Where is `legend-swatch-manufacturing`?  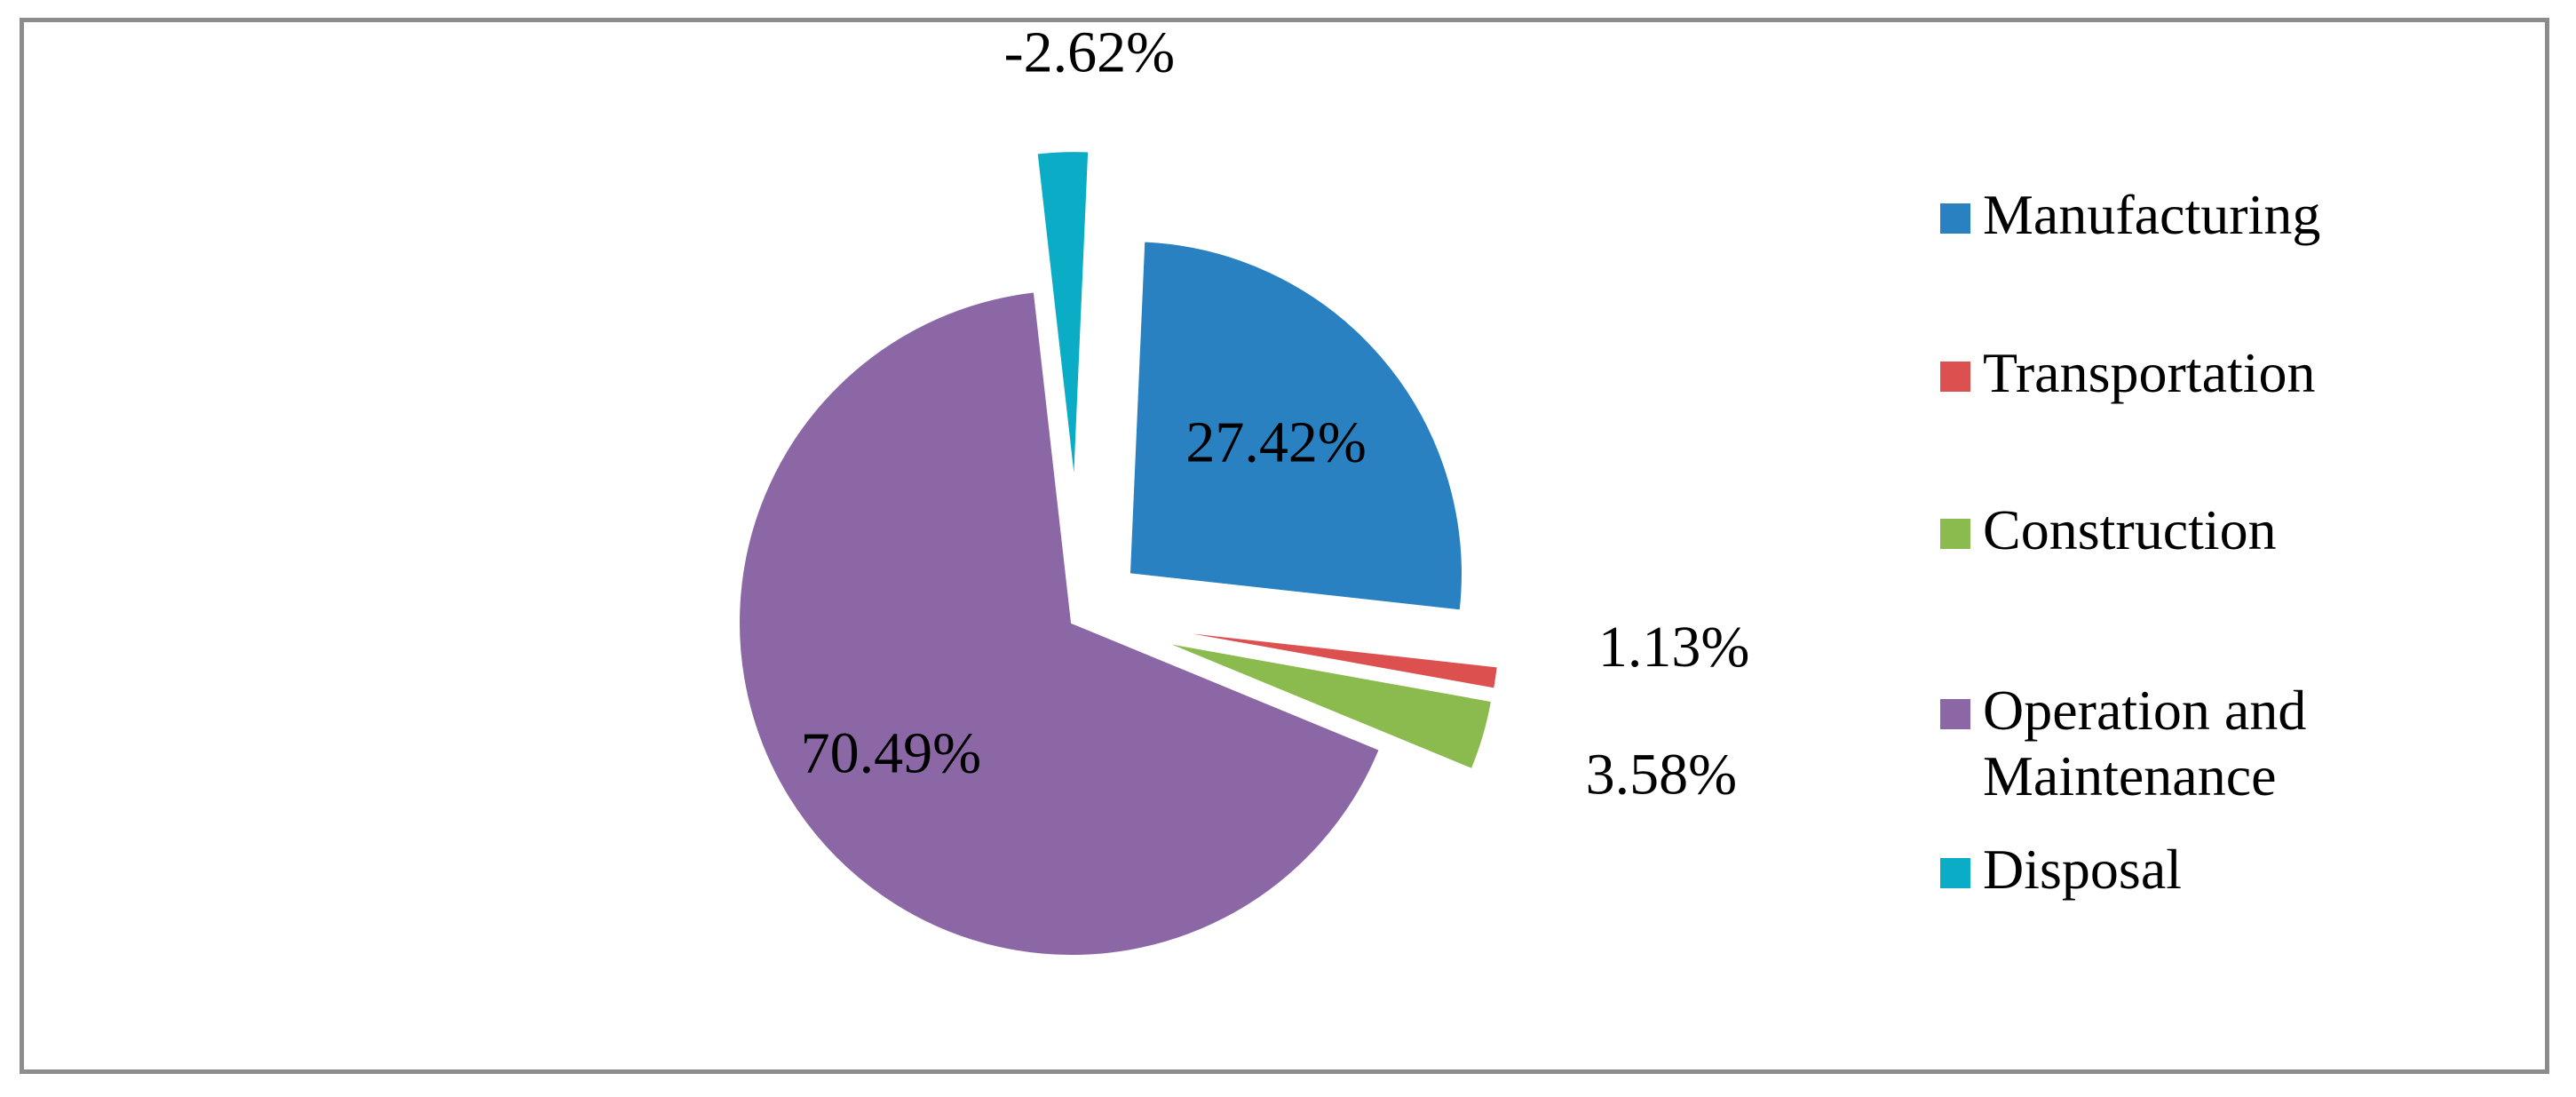 legend-swatch-manufacturing is located at coordinates (1955, 218).